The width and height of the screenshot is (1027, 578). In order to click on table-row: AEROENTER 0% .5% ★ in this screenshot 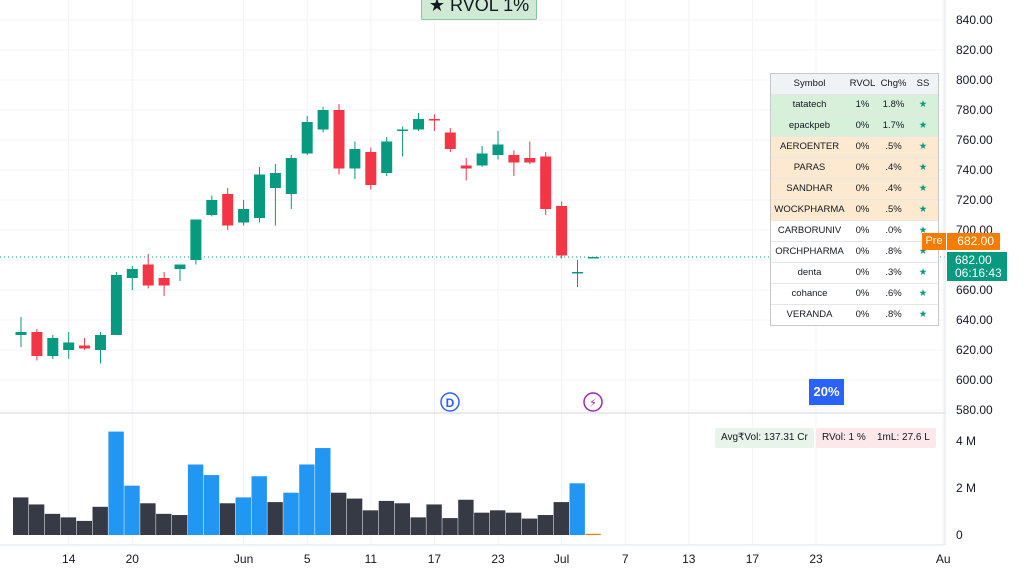, I will do `click(854, 146)`.